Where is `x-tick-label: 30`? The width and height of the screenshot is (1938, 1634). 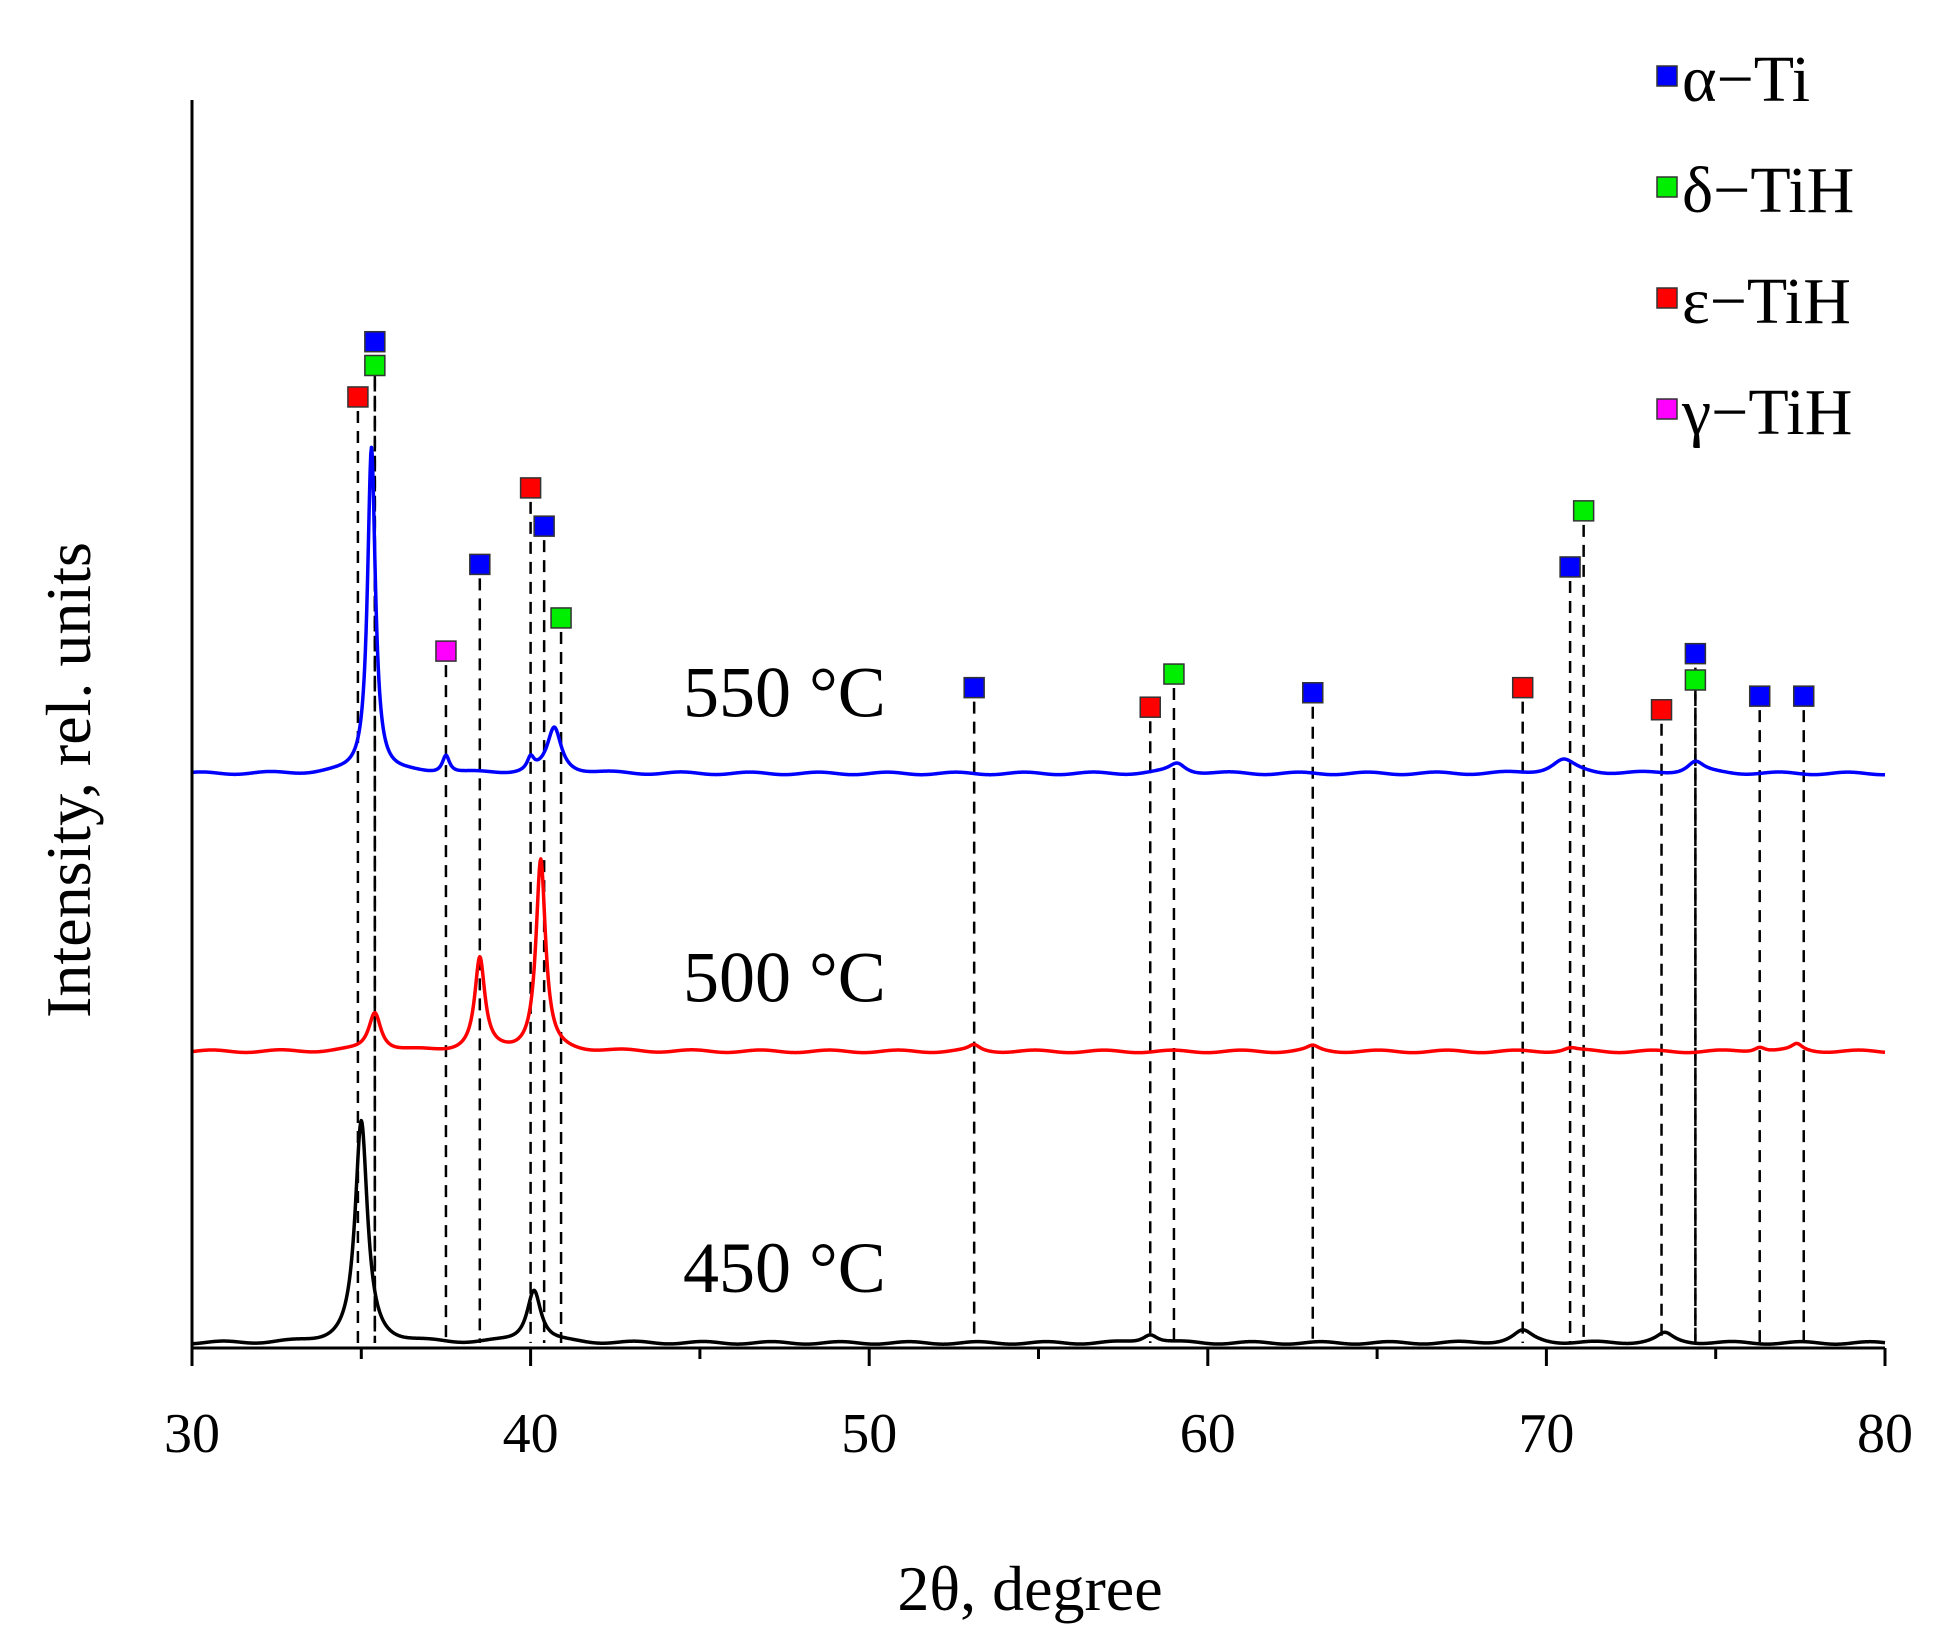
x-tick-label: 30 is located at coordinates (192, 1434).